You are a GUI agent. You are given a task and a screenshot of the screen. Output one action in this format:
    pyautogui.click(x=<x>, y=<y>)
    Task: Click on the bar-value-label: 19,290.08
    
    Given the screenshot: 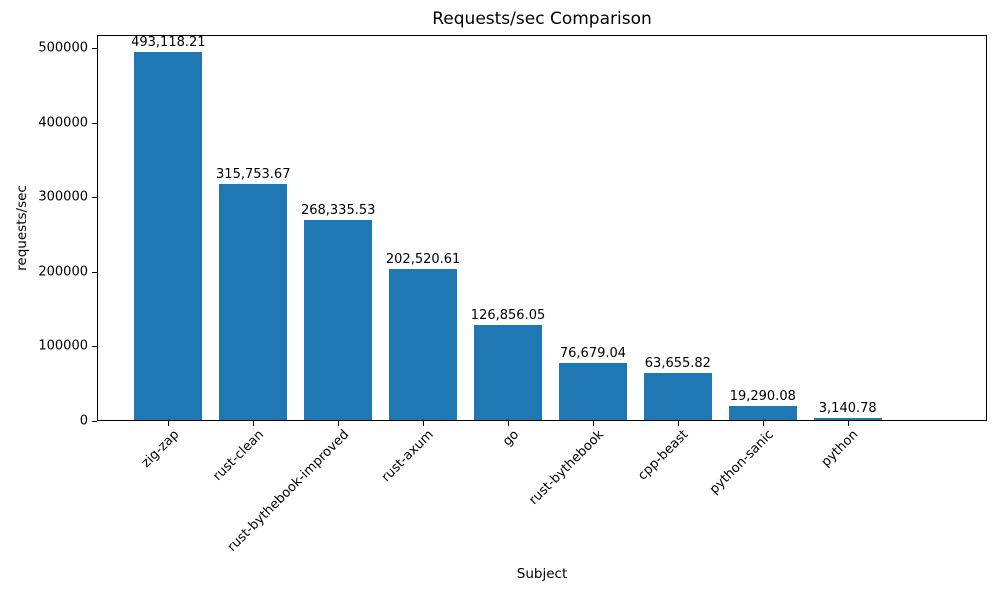 What is the action you would take?
    pyautogui.click(x=762, y=396)
    